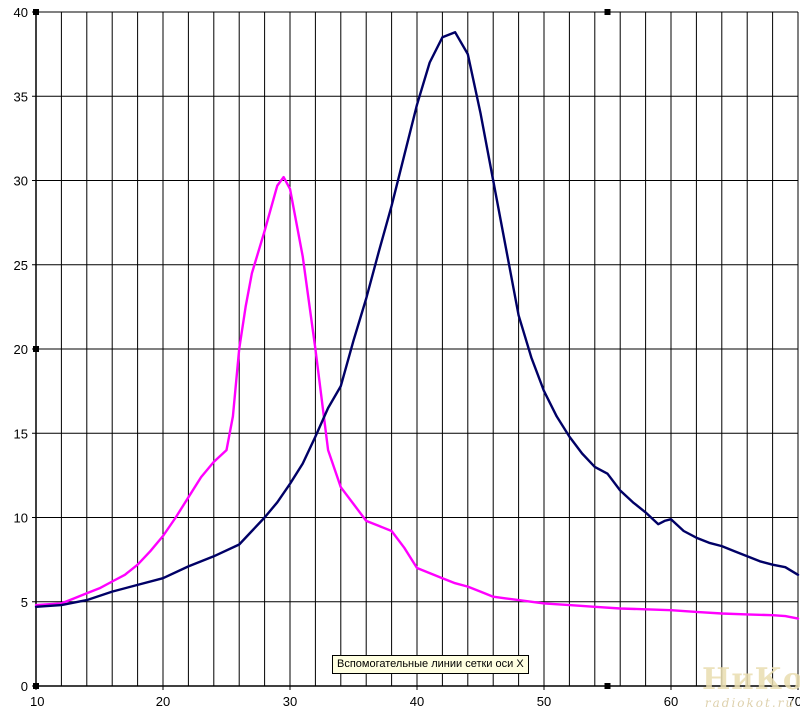  Describe the element at coordinates (751, 679) in the screenshot. I see `watermark-logo-text: НиКот` at that location.